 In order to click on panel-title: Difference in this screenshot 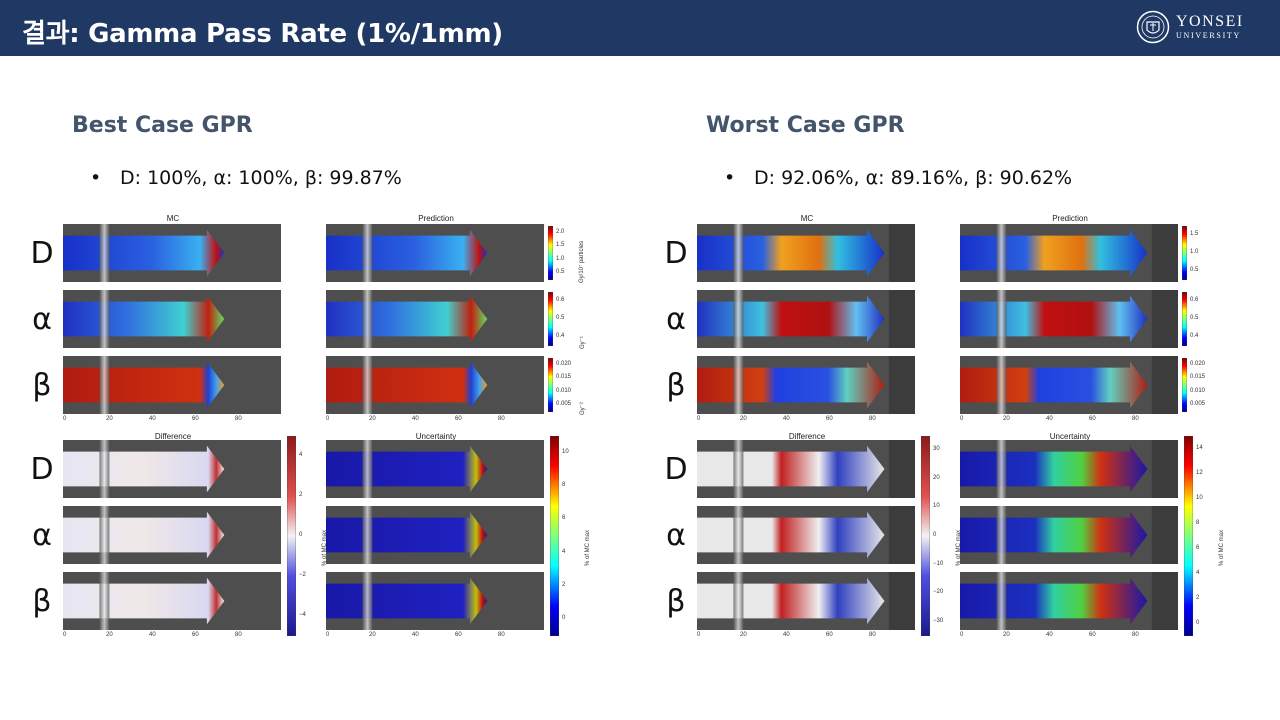, I will do `click(173, 436)`.